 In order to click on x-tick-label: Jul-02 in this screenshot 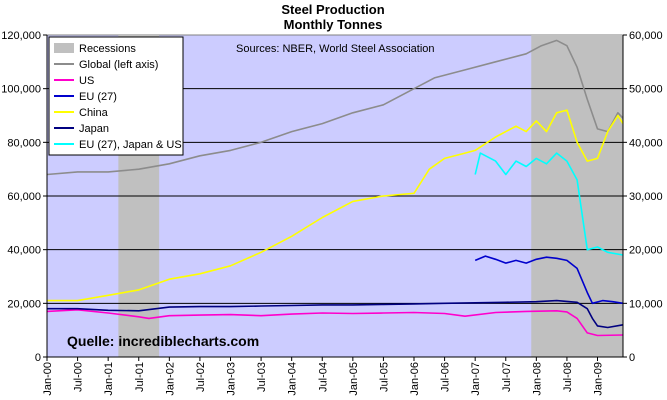, I will do `click(201, 377)`.